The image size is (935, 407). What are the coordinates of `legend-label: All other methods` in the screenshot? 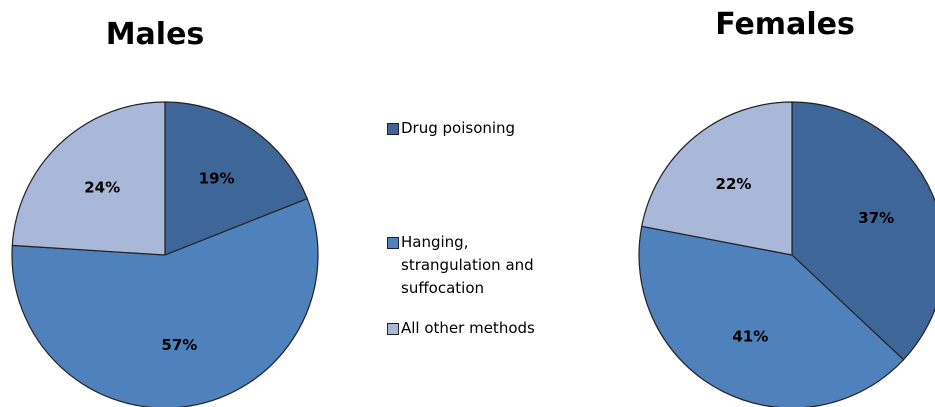 It's located at (468, 328).